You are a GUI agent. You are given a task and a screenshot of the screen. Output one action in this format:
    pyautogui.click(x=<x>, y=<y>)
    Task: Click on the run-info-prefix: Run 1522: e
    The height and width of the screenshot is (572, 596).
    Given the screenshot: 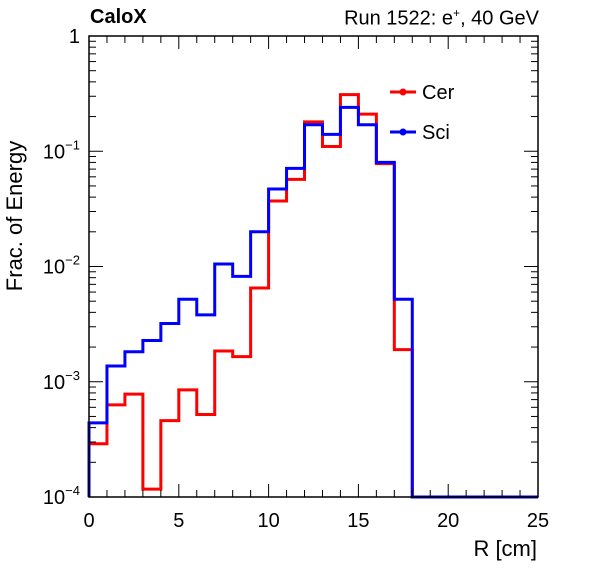 What is the action you would take?
    pyautogui.click(x=399, y=18)
    